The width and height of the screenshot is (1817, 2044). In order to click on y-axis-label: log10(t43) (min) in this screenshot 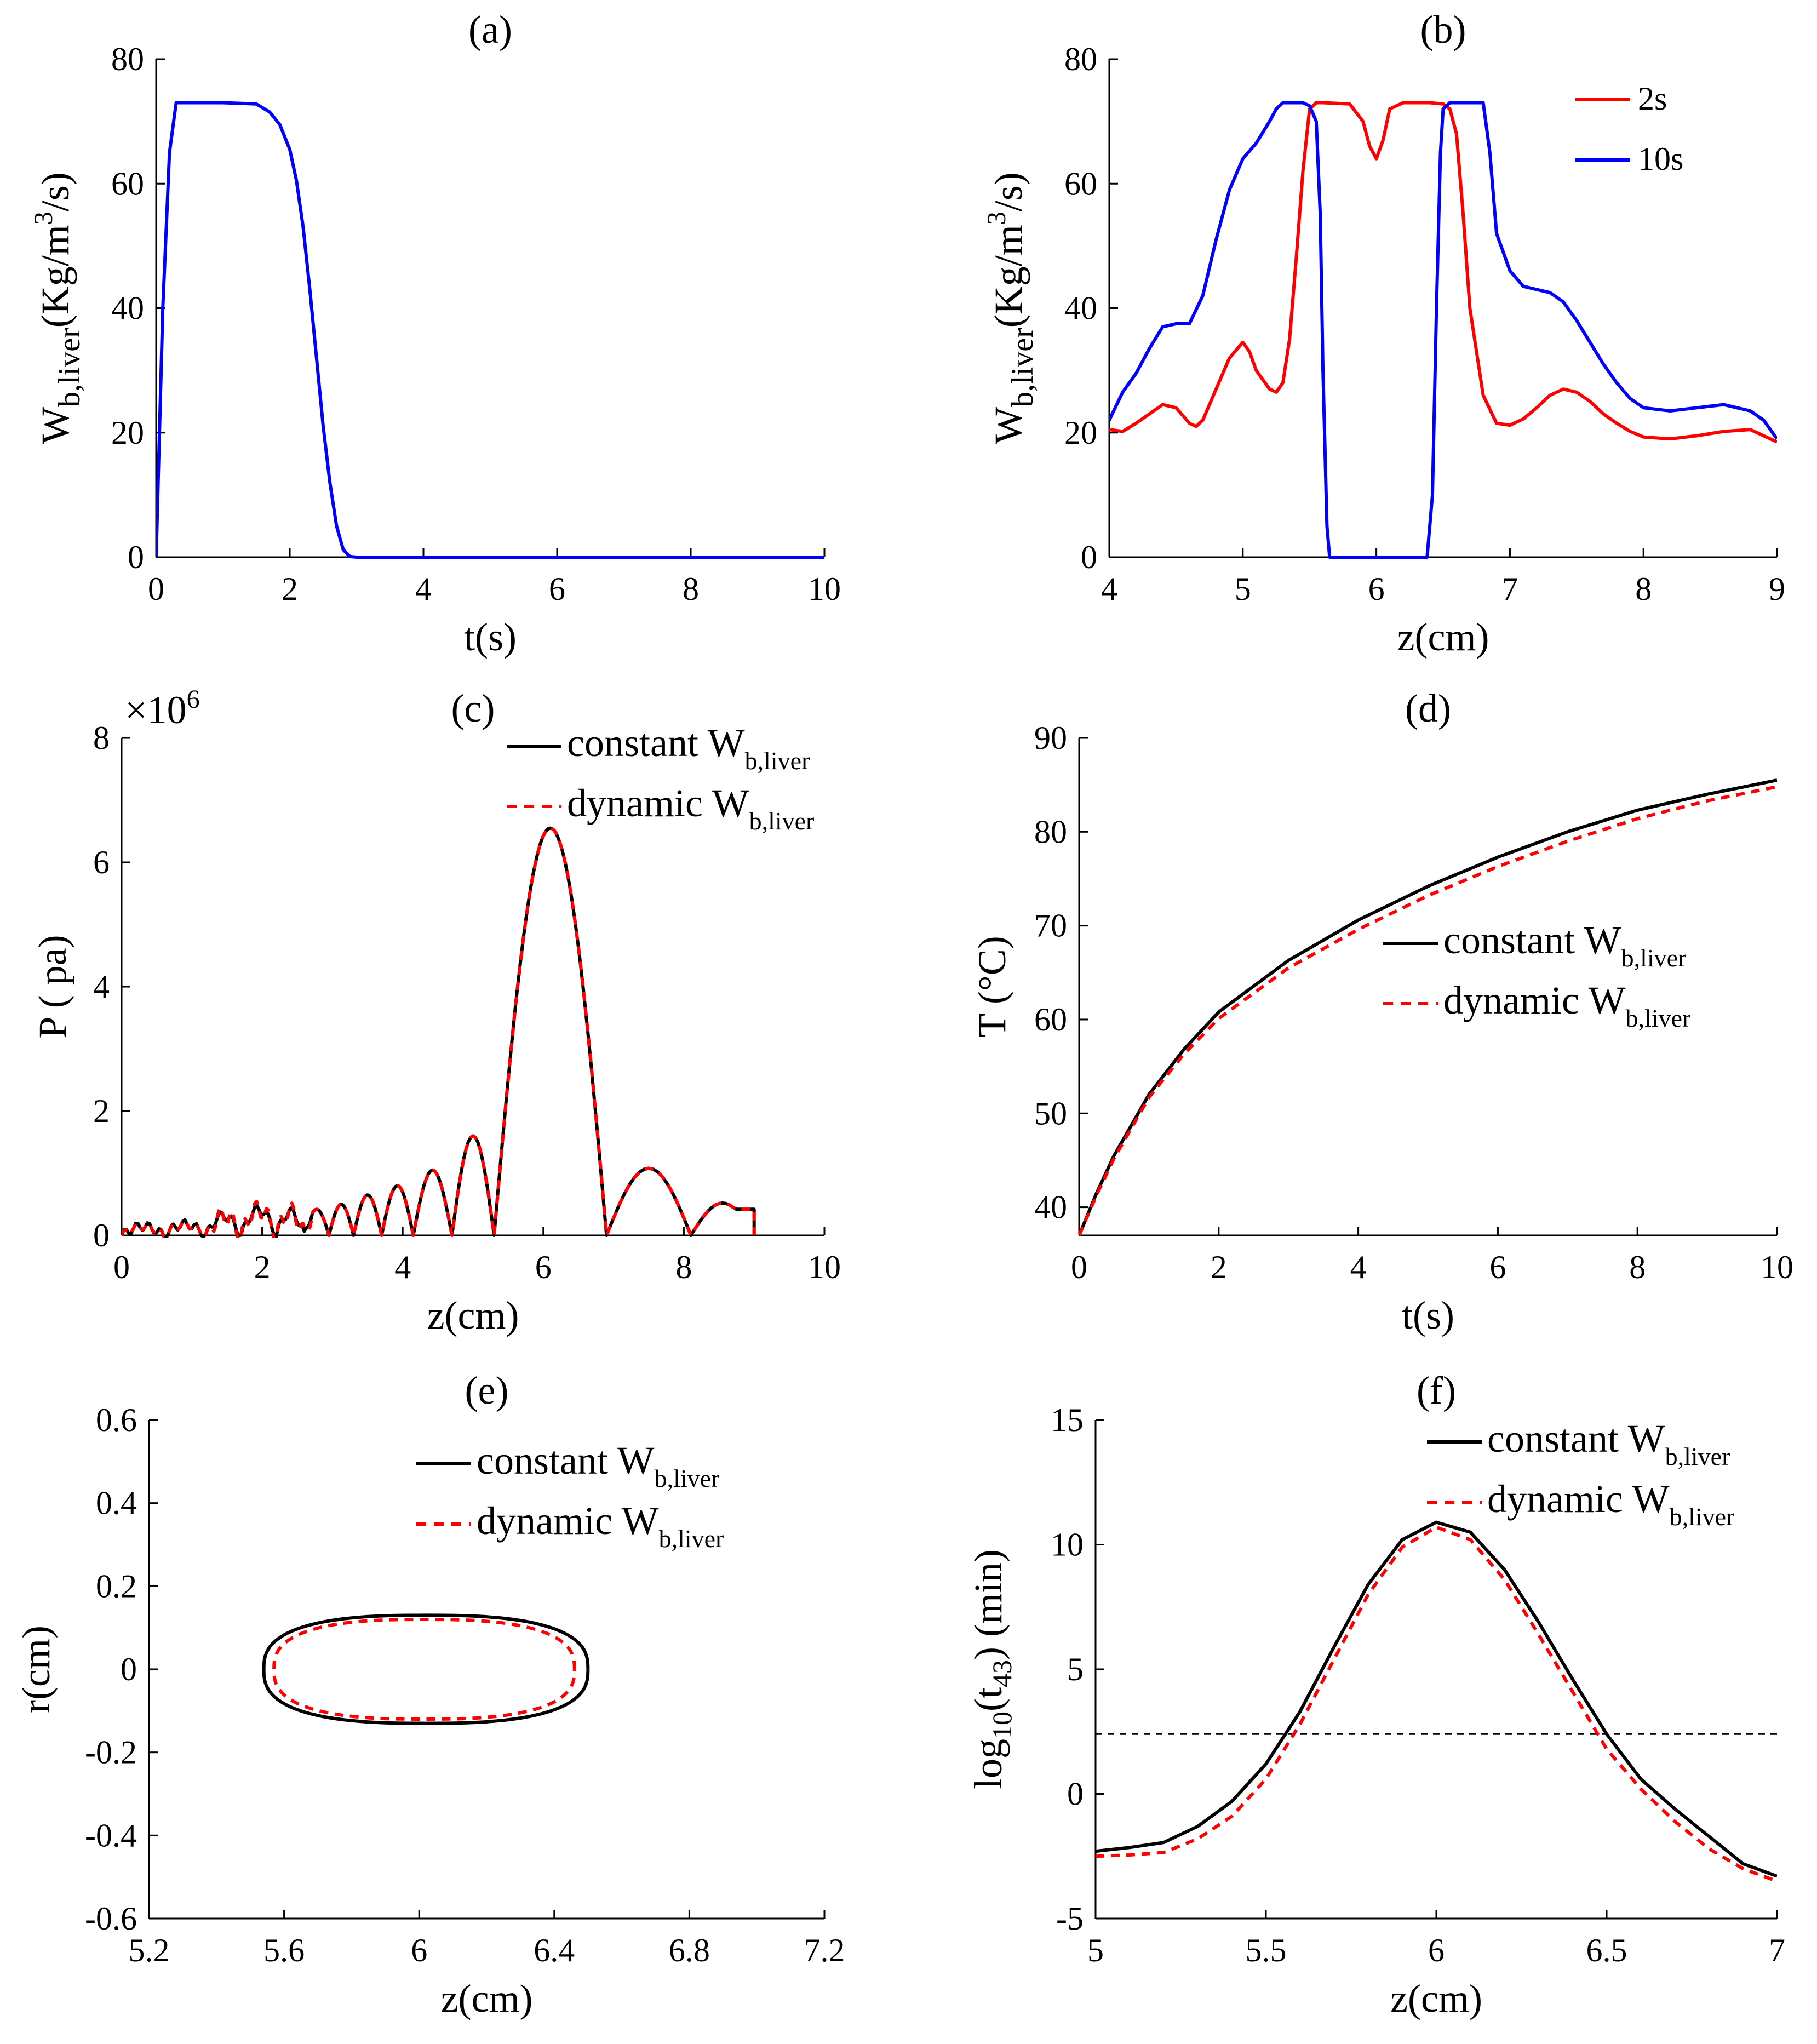, I will do `click(991, 1669)`.